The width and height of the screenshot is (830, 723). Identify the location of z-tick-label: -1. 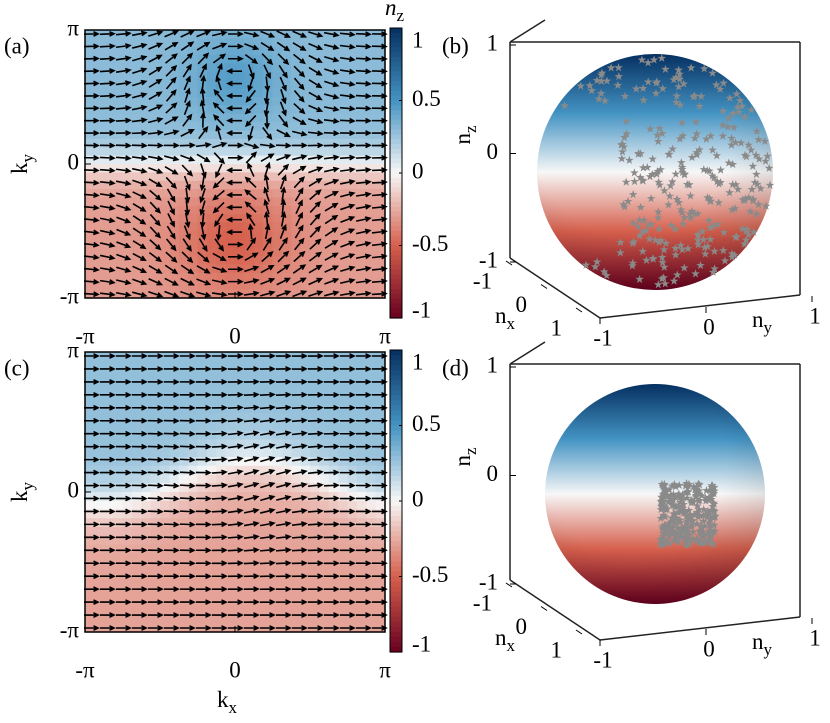
(488, 581).